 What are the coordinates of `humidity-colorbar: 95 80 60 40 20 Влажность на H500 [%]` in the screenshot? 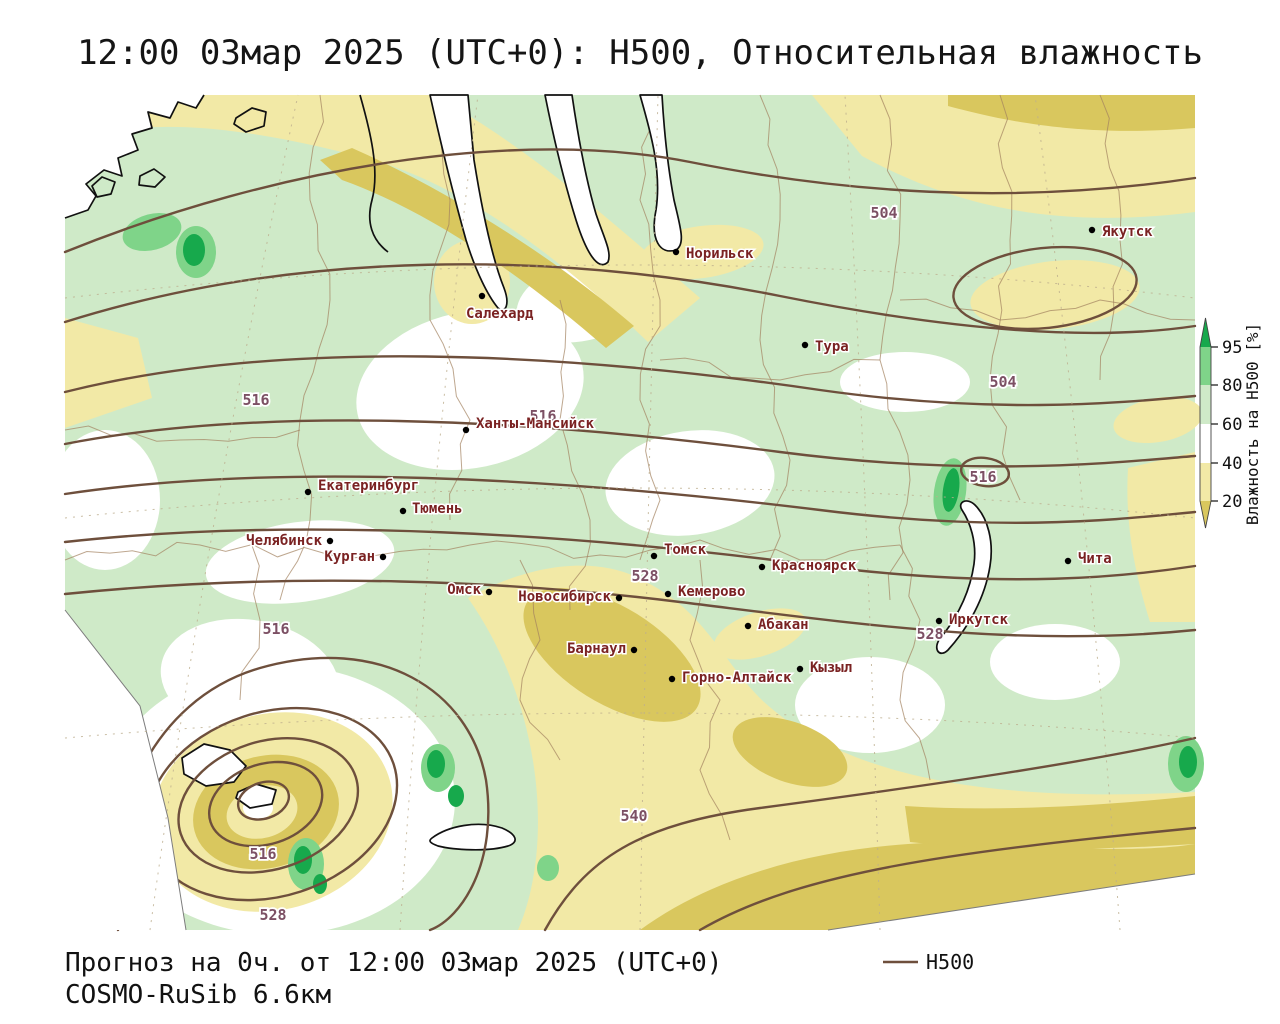 It's located at (1230, 423).